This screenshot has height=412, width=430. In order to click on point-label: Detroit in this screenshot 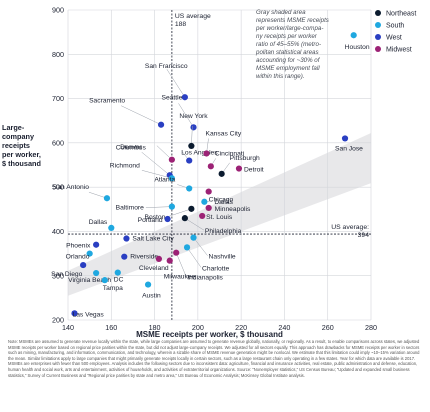, I will do `click(254, 170)`.